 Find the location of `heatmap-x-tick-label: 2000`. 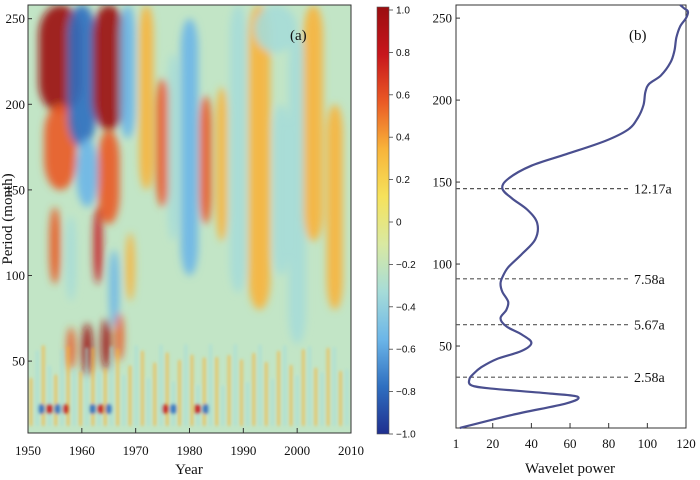

heatmap-x-tick-label: 2000 is located at coordinates (297, 450).